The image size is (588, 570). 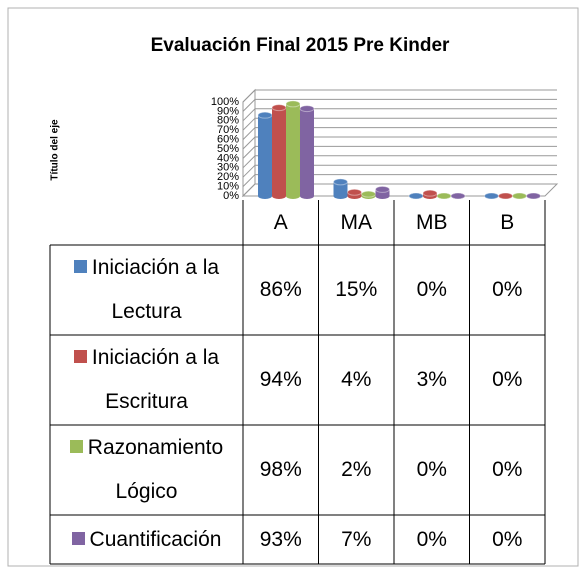 What do you see at coordinates (228, 177) in the screenshot?
I see `y-tick-label: 20%` at bounding box center [228, 177].